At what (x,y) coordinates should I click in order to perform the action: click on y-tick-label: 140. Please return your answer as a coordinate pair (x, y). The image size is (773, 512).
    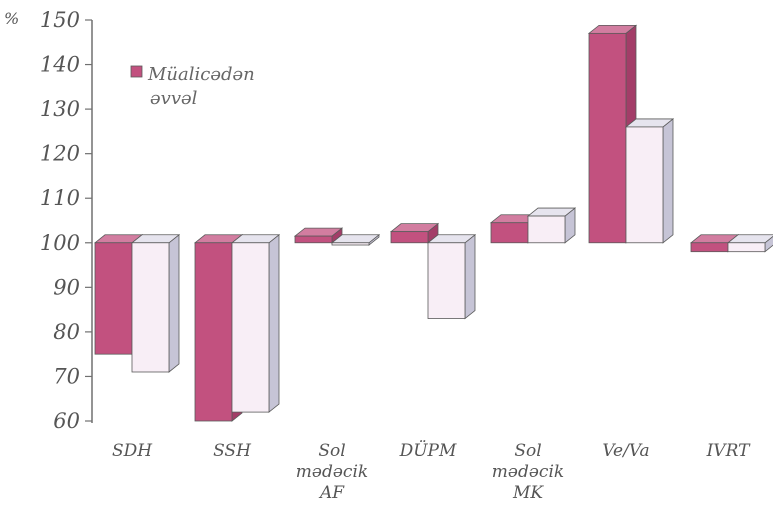
    Looking at the image, I should click on (60, 65).